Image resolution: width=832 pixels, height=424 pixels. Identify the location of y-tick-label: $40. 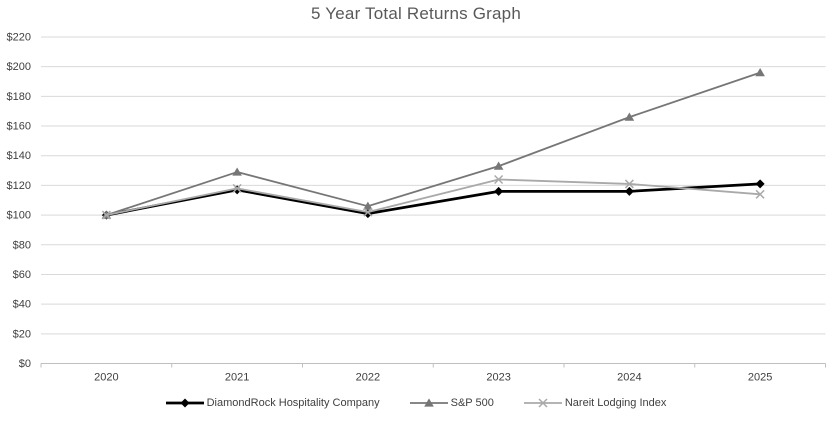
(22, 305).